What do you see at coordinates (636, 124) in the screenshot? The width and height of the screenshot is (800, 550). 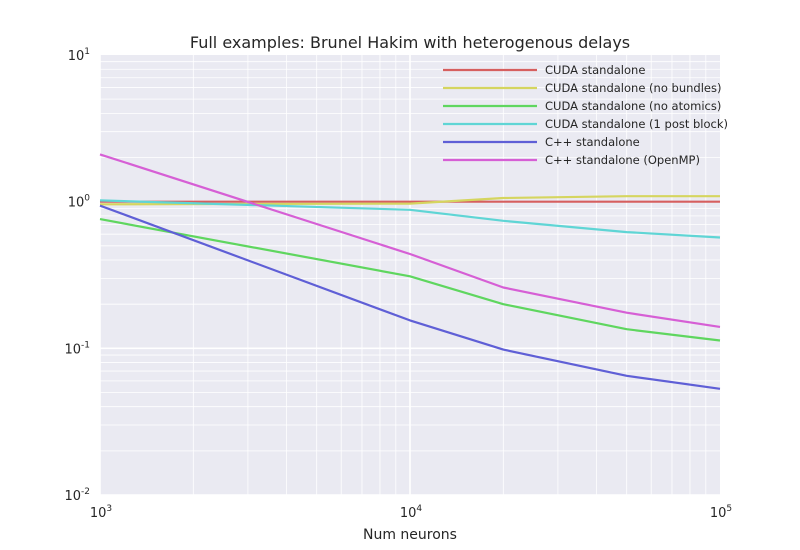 I see `legend-label: CUDA standalone (1 post block)` at bounding box center [636, 124].